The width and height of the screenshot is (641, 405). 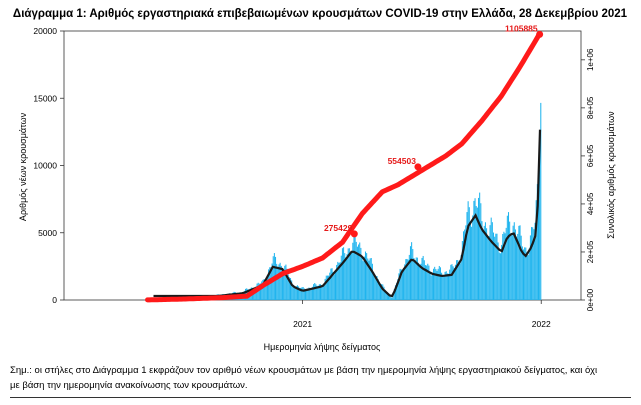 What do you see at coordinates (418, 167) in the screenshot?
I see `annotation-point` at bounding box center [418, 167].